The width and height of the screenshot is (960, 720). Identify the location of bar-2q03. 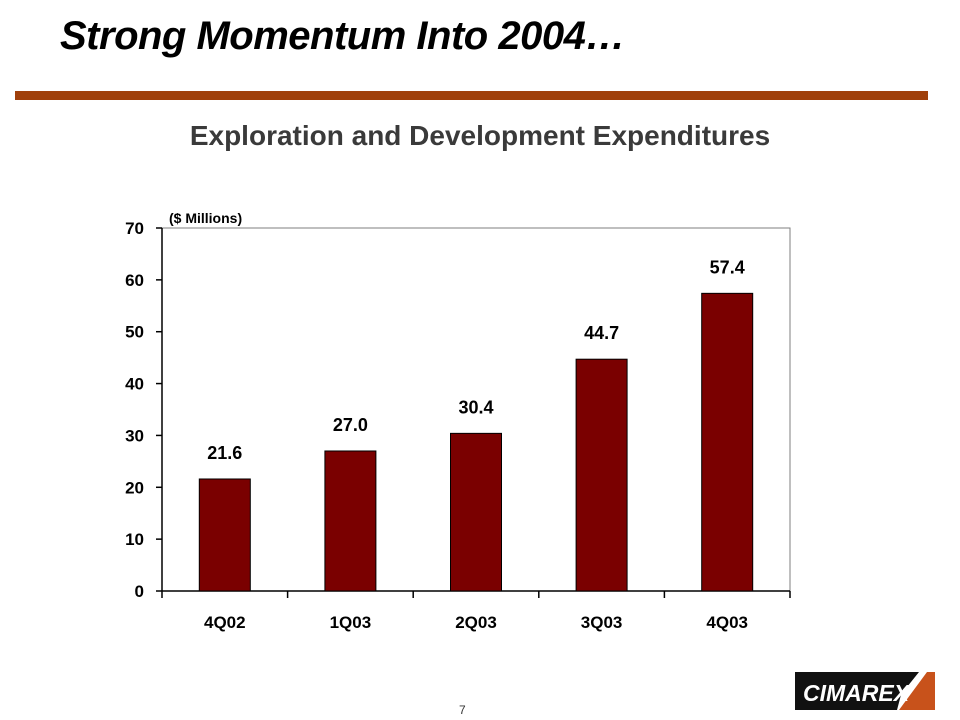
(476, 512).